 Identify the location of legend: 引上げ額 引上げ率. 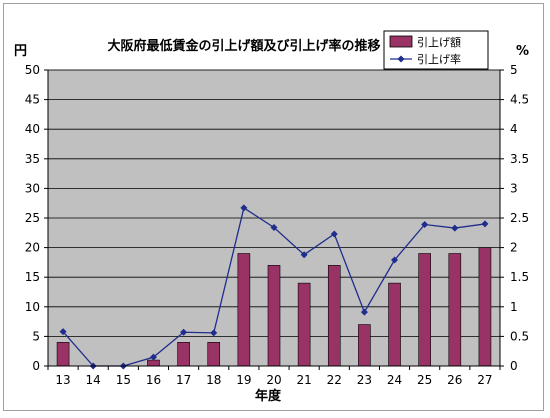
(436, 50).